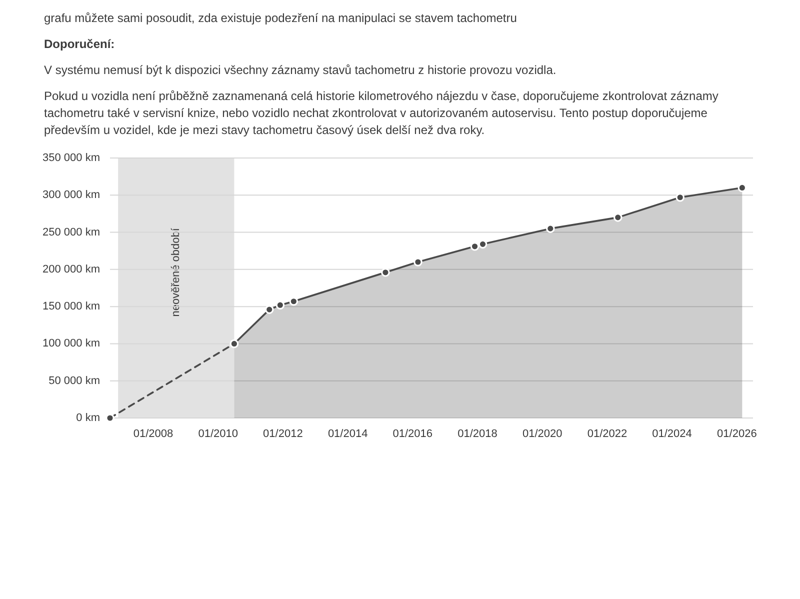  Describe the element at coordinates (412, 434) in the screenshot. I see `x-tick-label: 01/2016` at that location.